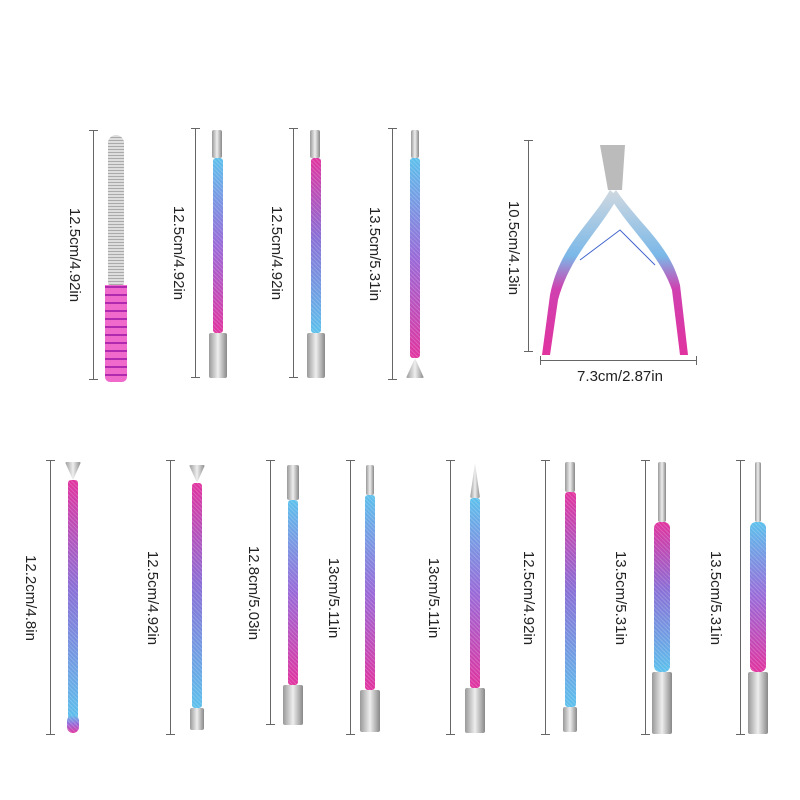  Describe the element at coordinates (620, 376) in the screenshot. I see `dimension-label: 7.3cm/2.87in` at that location.